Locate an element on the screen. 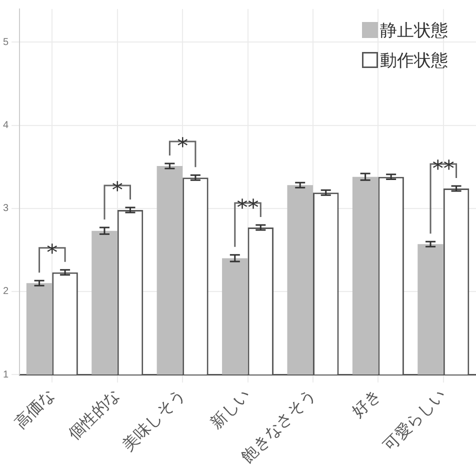 The width and height of the screenshot is (476, 470). legend-label: 静止状態 is located at coordinates (414, 31).